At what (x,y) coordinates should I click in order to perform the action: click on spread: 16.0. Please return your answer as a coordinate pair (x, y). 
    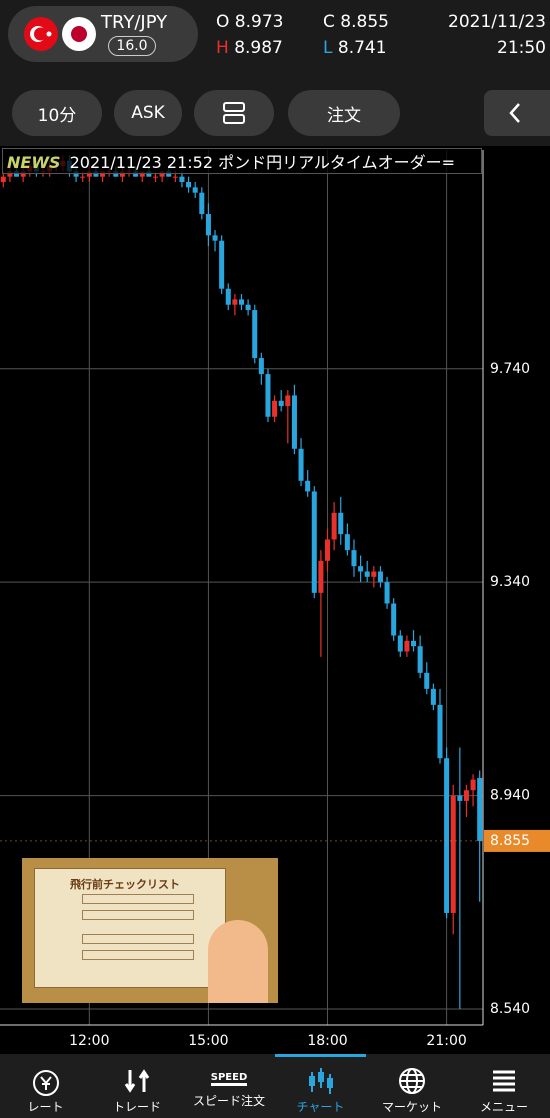
    Looking at the image, I should click on (132, 46).